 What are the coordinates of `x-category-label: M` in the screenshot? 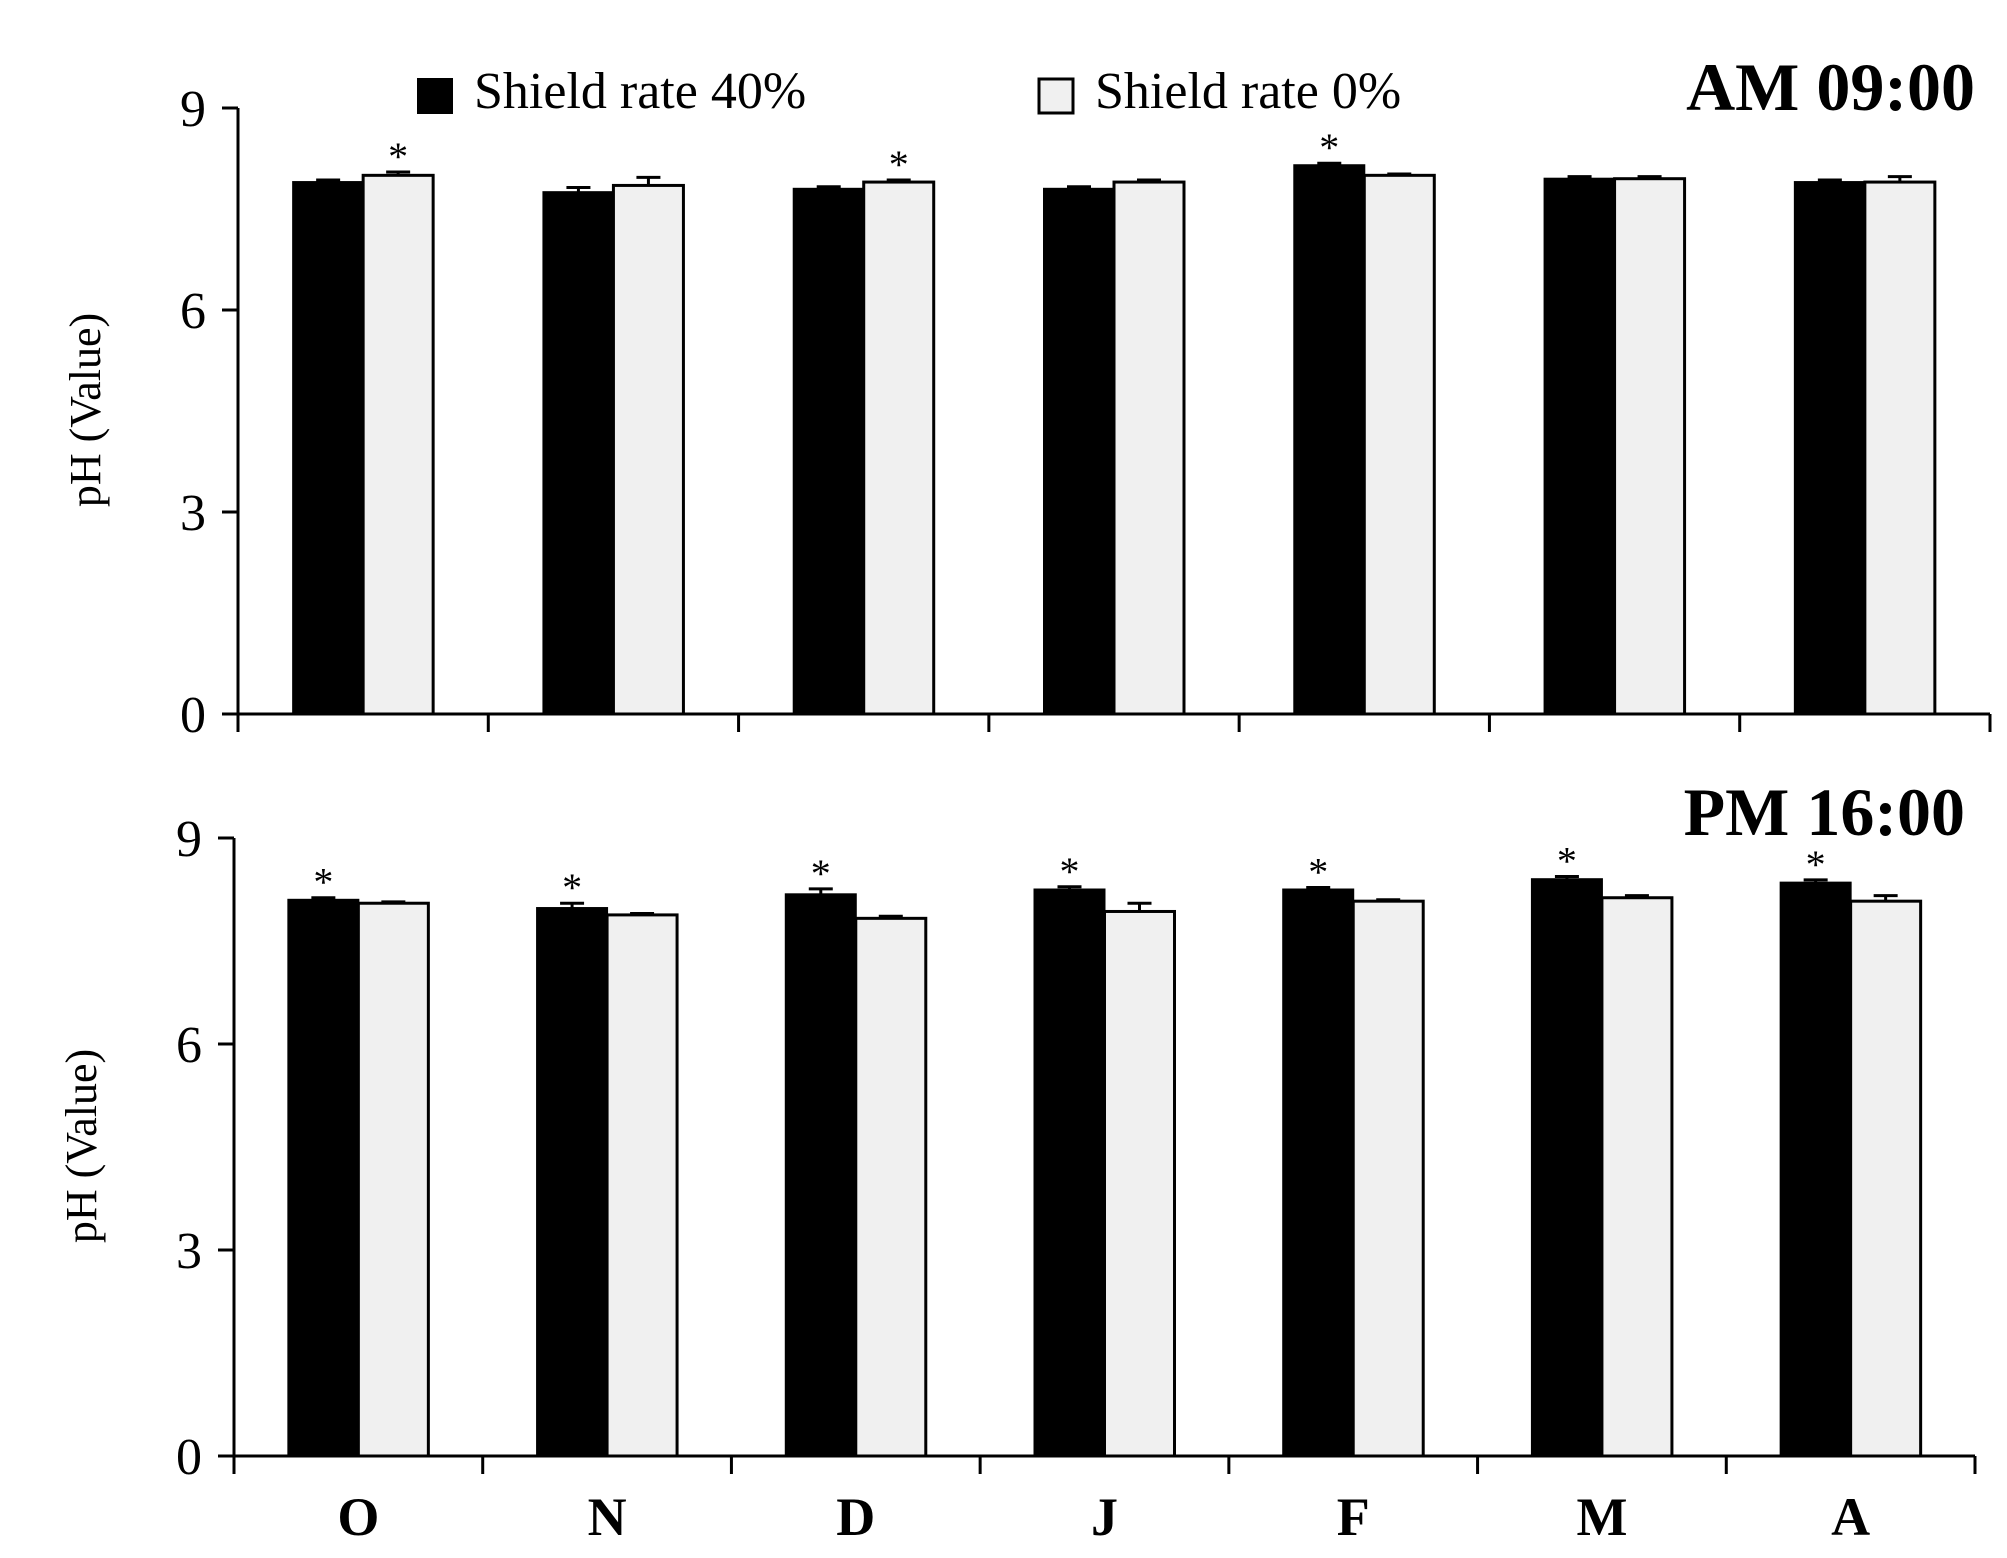 It's located at (1601, 1517).